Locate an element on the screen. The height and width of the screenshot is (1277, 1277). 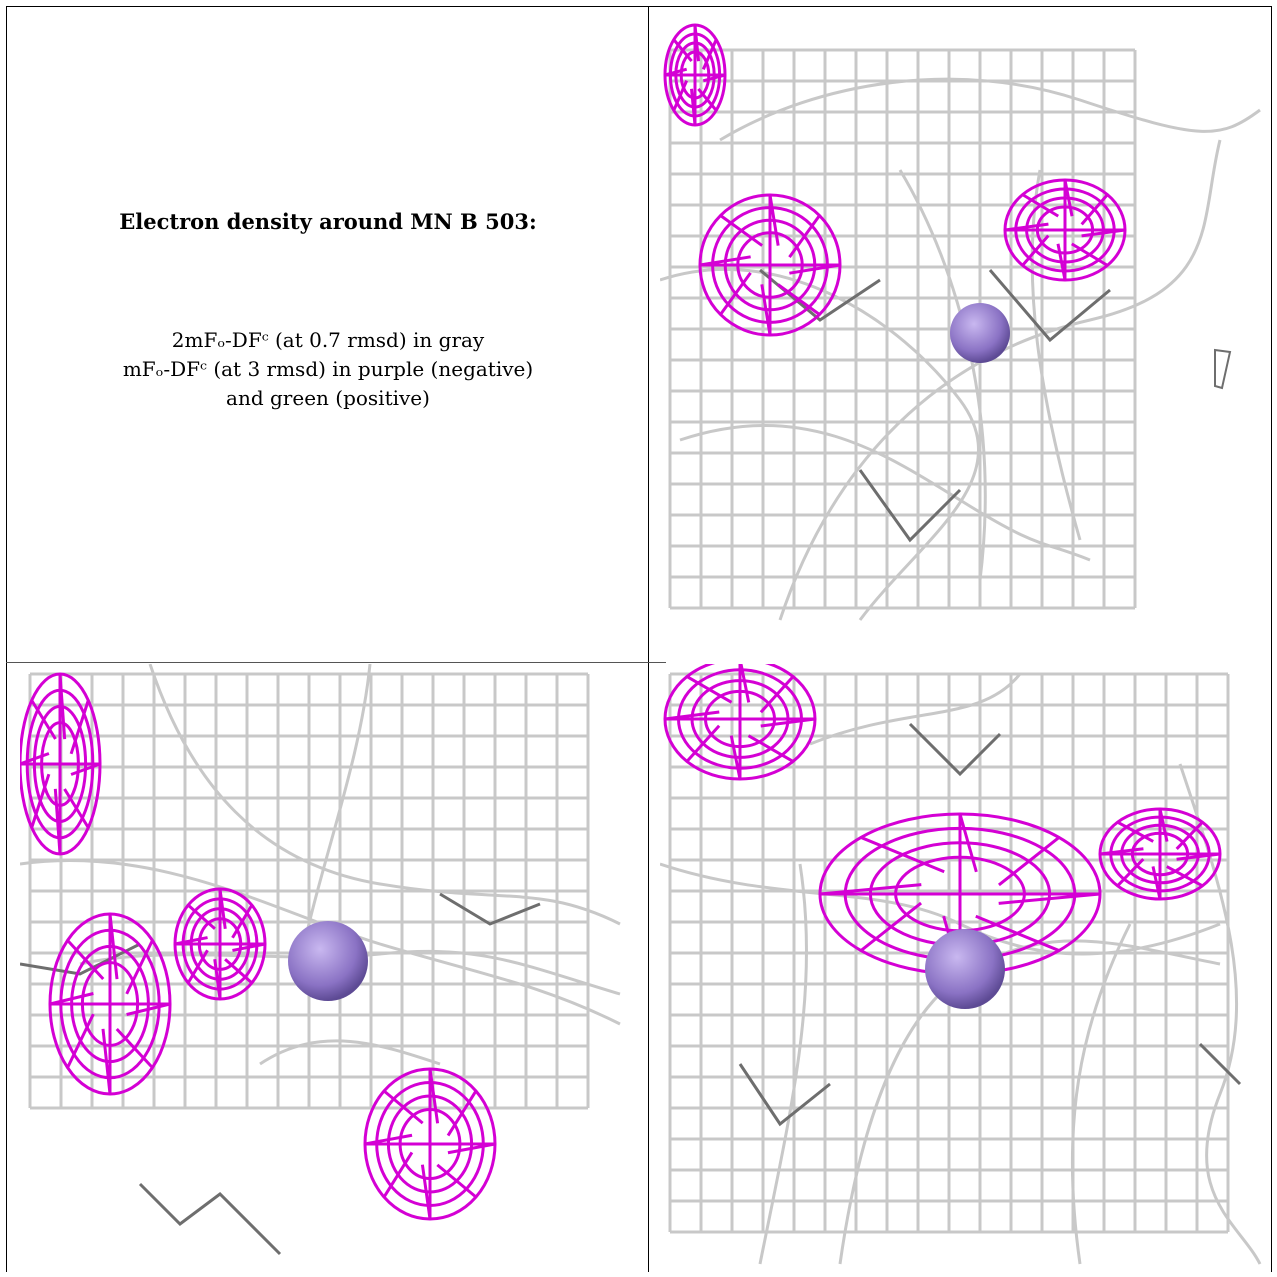
small-mesh-fragment is located at coordinates (1223, 369).